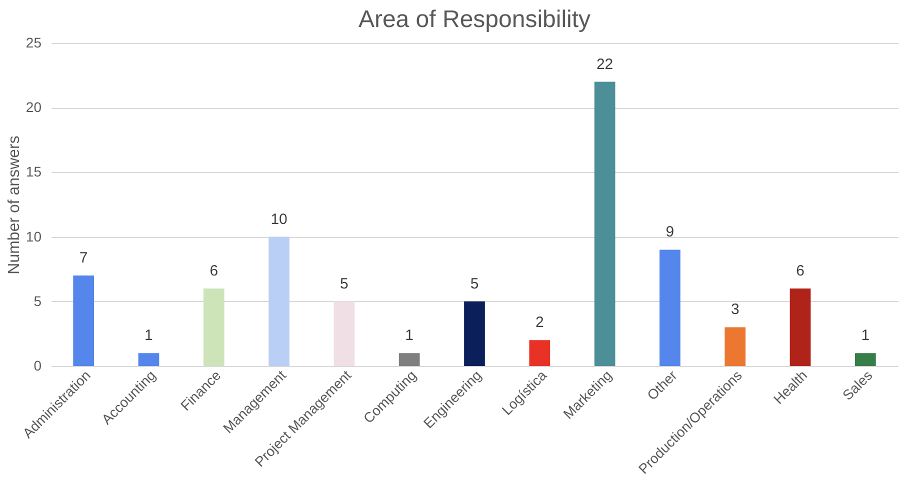 This screenshot has height=482, width=908. I want to click on chart-title: Area of Responsibility, so click(474, 19).